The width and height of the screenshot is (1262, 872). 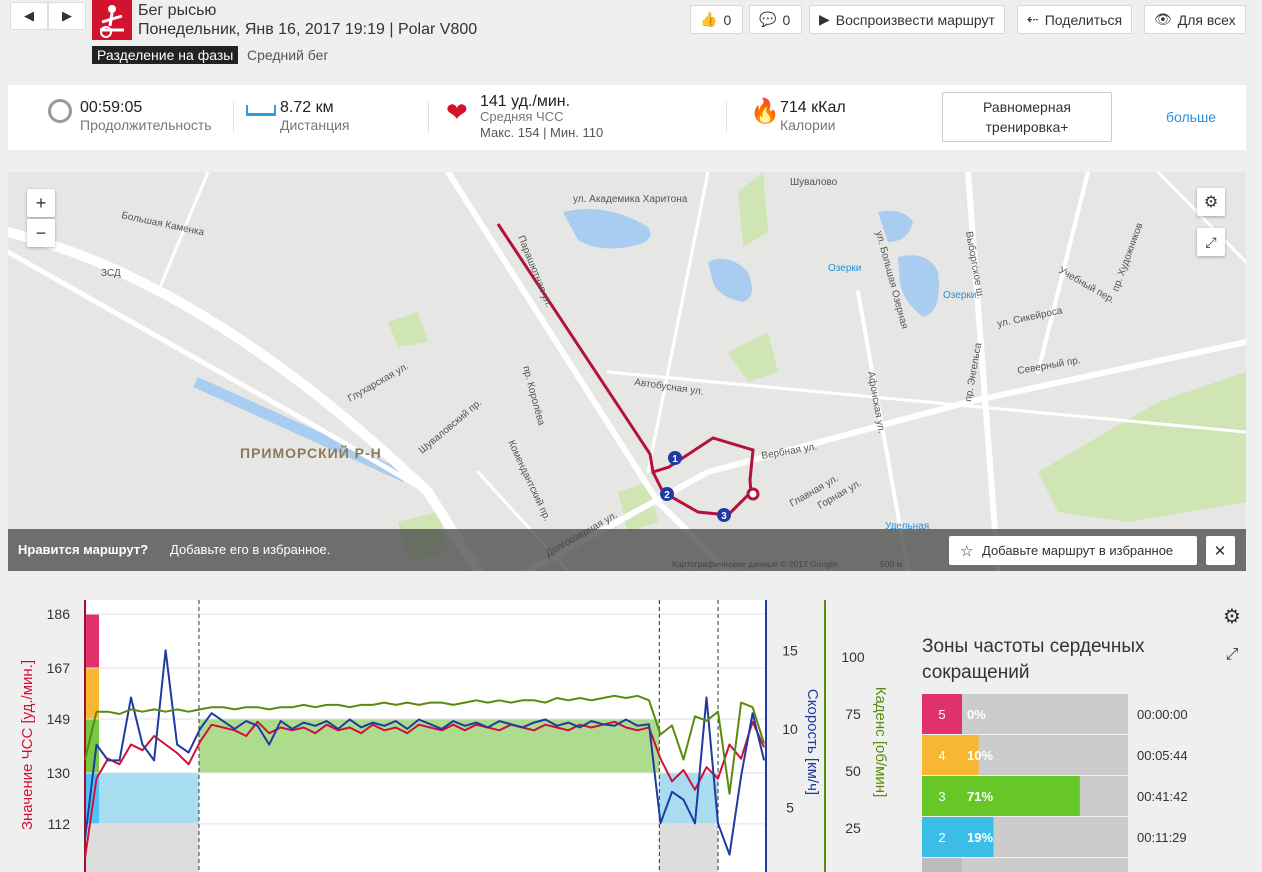 I want to click on heart-icon: ❤, so click(x=457, y=112).